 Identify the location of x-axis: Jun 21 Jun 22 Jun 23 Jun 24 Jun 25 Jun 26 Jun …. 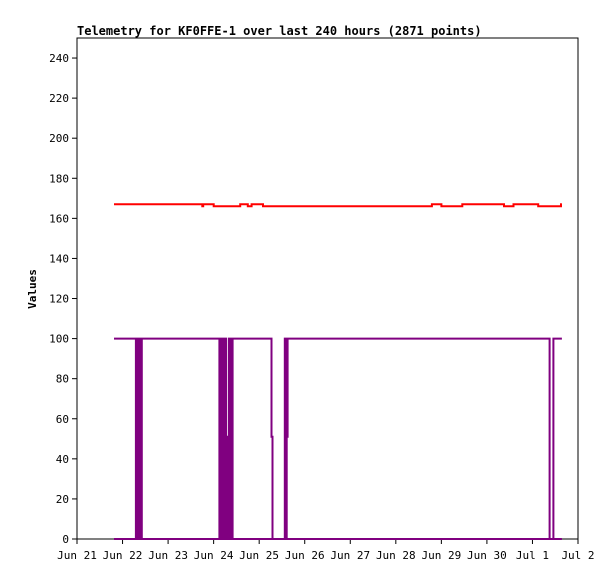
(326, 550).